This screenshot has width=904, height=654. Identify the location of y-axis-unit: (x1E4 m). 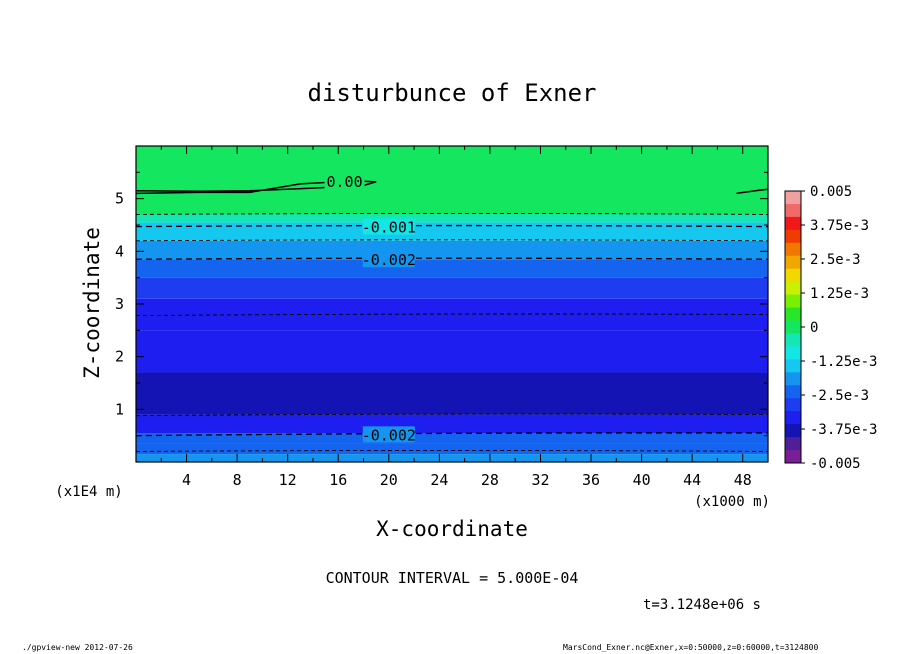
(88, 492).